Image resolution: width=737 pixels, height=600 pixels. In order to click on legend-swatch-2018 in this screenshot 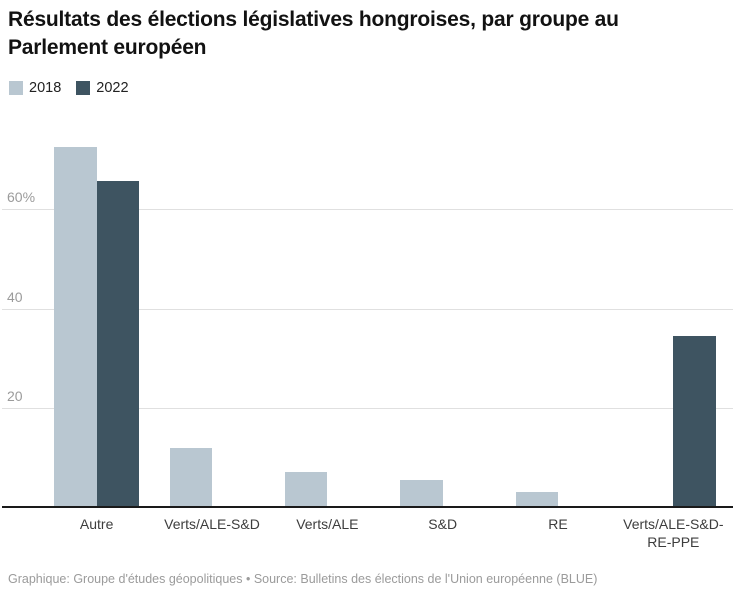, I will do `click(16, 88)`.